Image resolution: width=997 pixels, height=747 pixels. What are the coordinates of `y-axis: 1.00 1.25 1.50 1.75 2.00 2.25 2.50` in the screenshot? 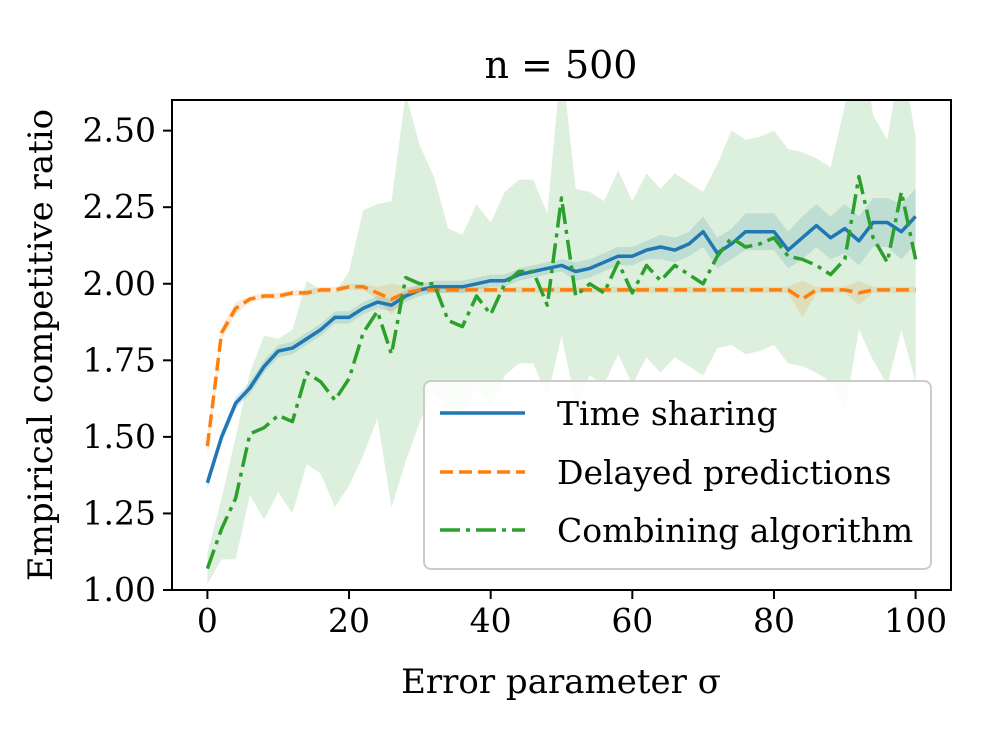 It's located at (127, 360).